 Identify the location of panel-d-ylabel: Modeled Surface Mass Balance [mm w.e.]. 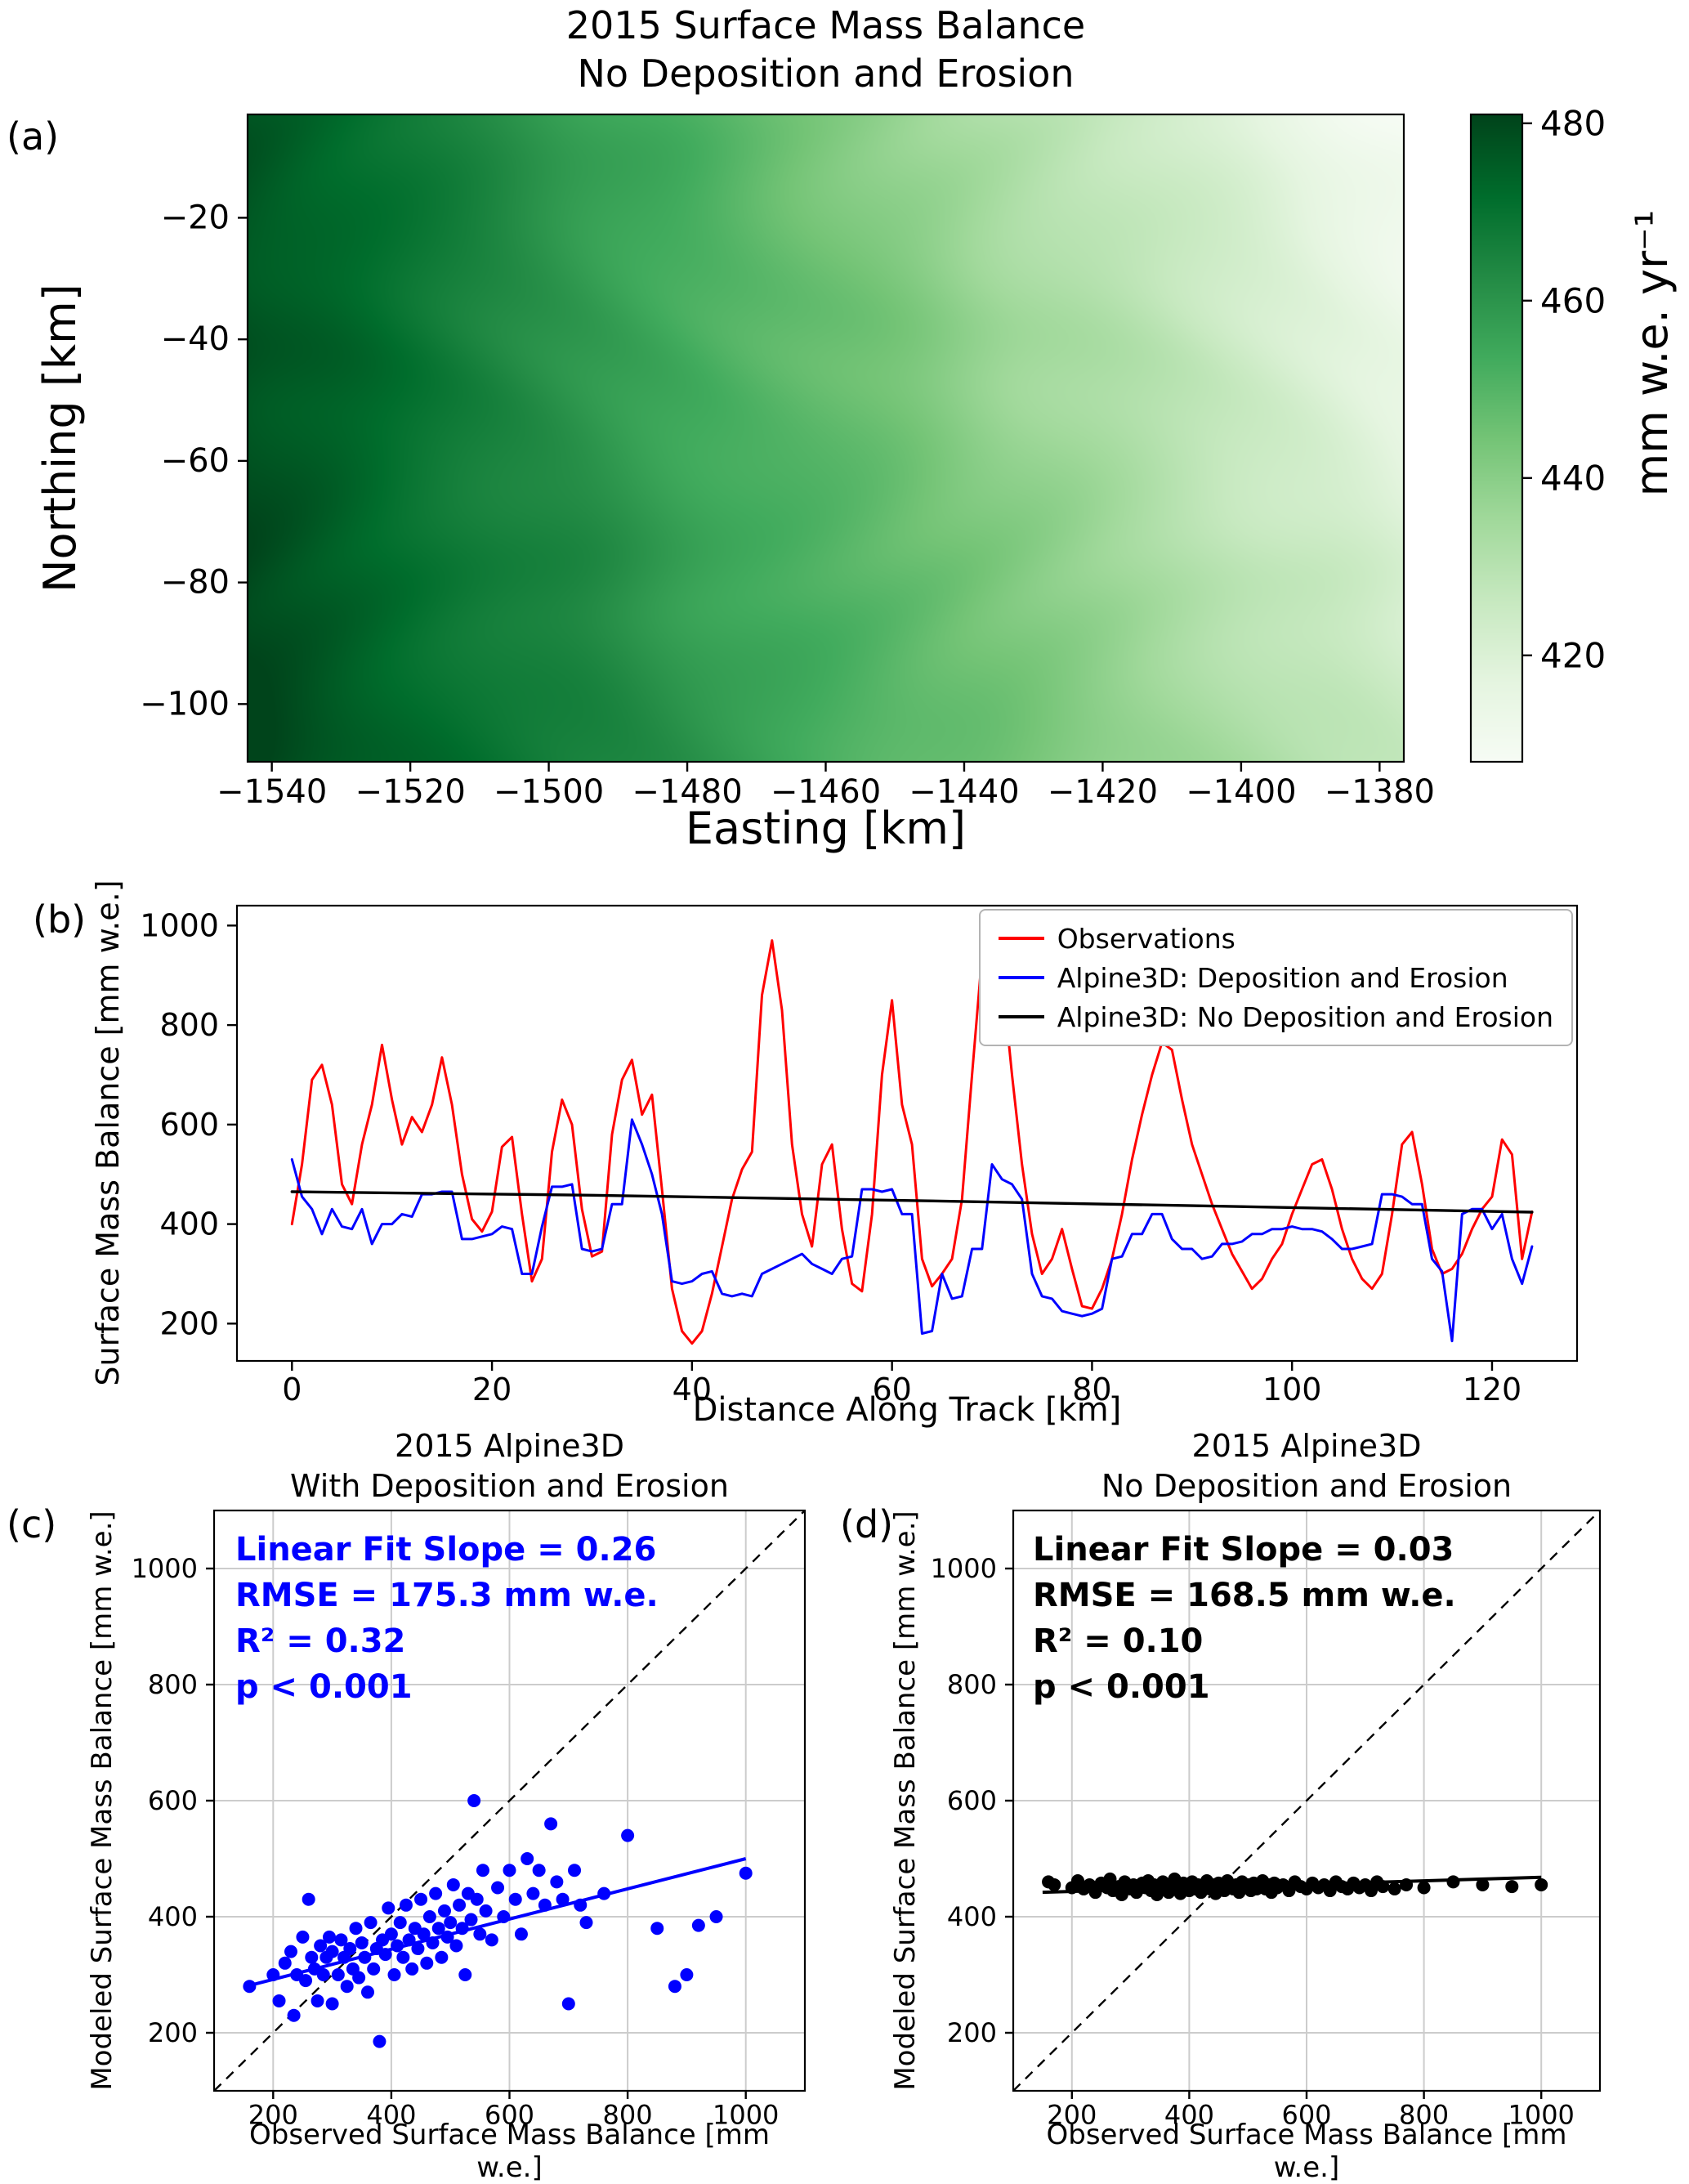
(905, 1800).